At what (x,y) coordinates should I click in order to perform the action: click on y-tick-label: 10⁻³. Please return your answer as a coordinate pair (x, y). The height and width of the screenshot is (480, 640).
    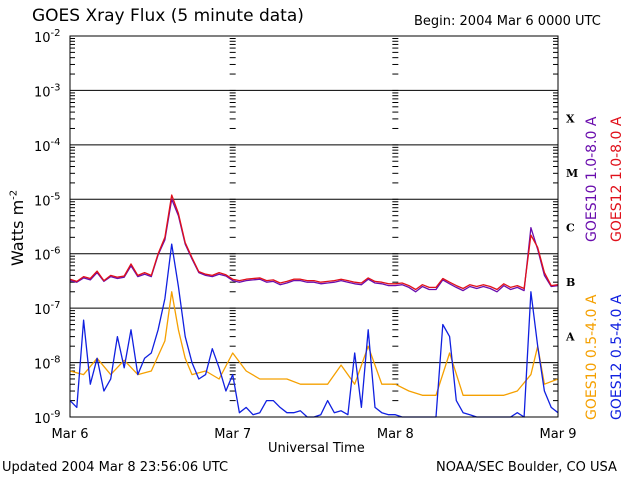
    Looking at the image, I should click on (47, 91).